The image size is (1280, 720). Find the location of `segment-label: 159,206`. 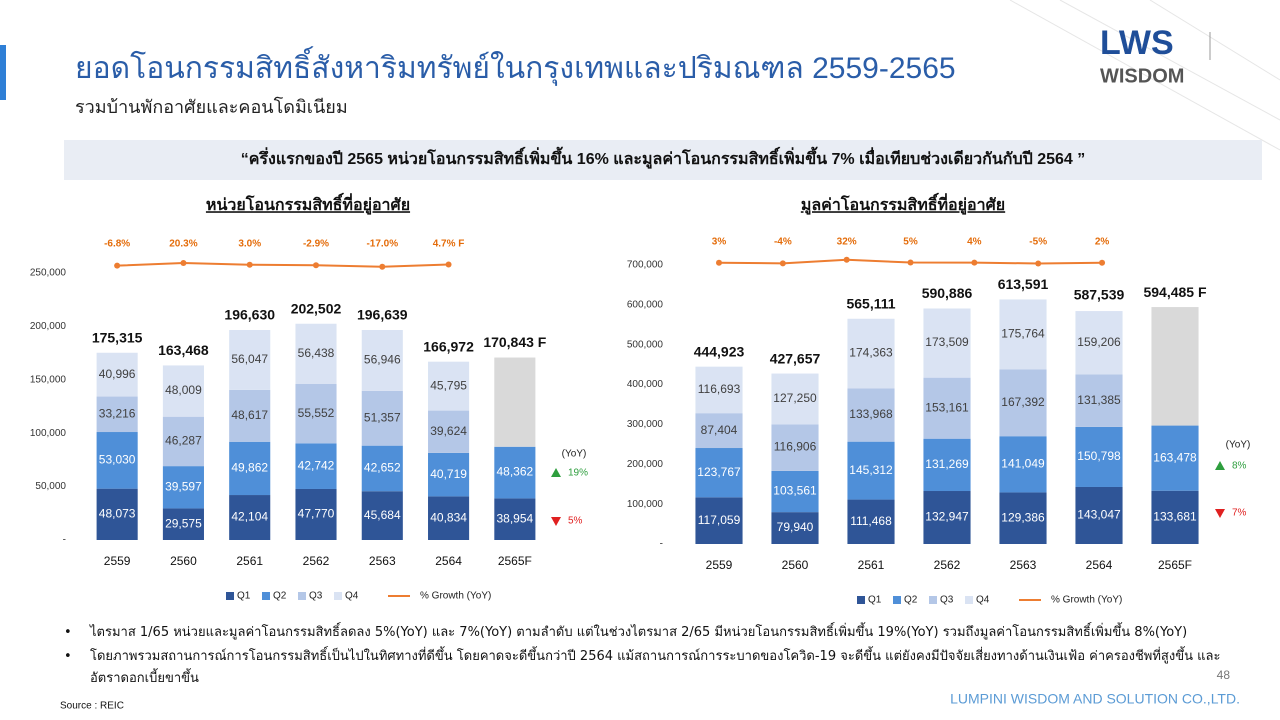

segment-label: 159,206 is located at coordinates (1099, 342).